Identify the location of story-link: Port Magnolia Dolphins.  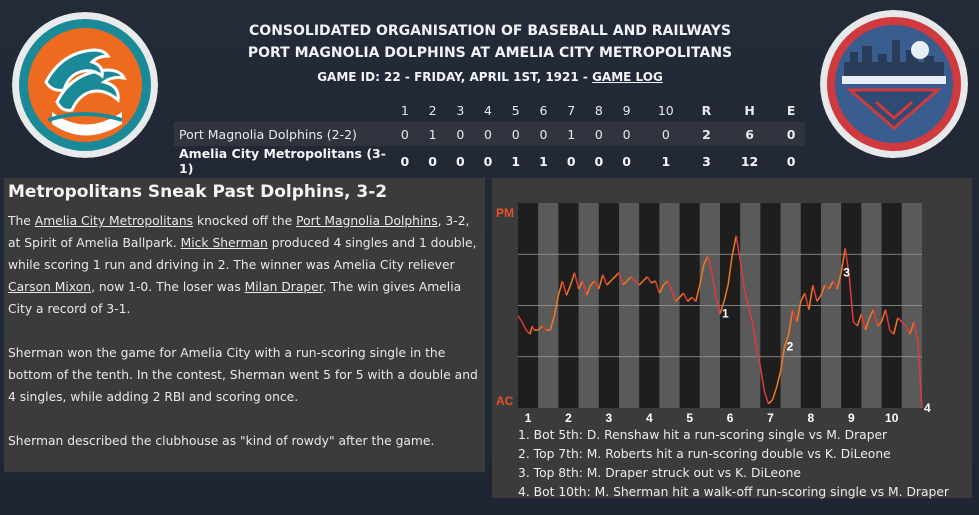
(367, 221).